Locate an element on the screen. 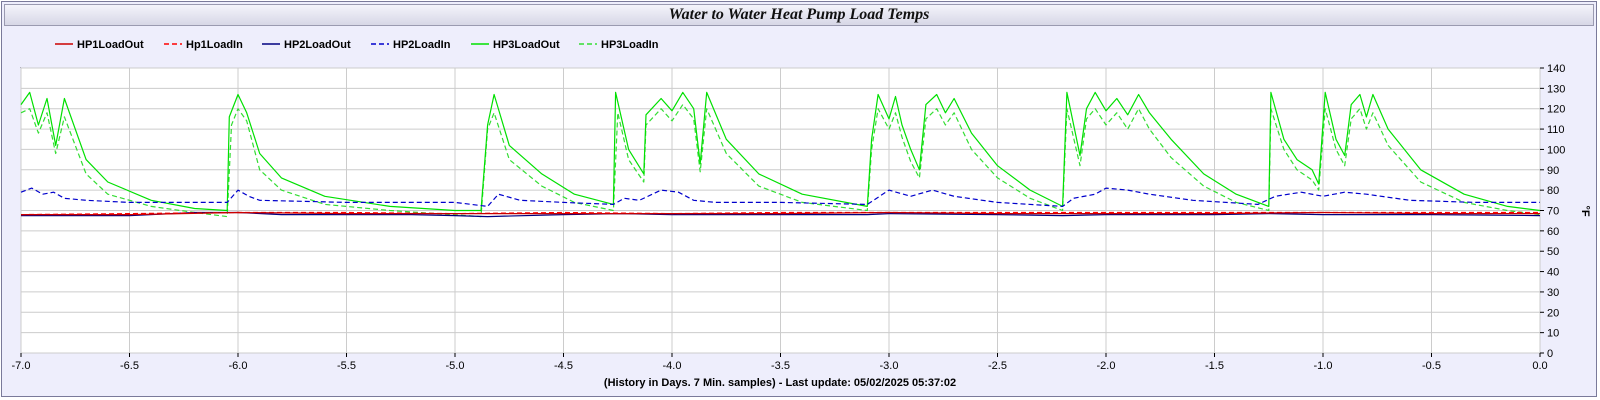 This screenshot has width=1600, height=400. legend-label: HP3LoadIn is located at coordinates (630, 45).